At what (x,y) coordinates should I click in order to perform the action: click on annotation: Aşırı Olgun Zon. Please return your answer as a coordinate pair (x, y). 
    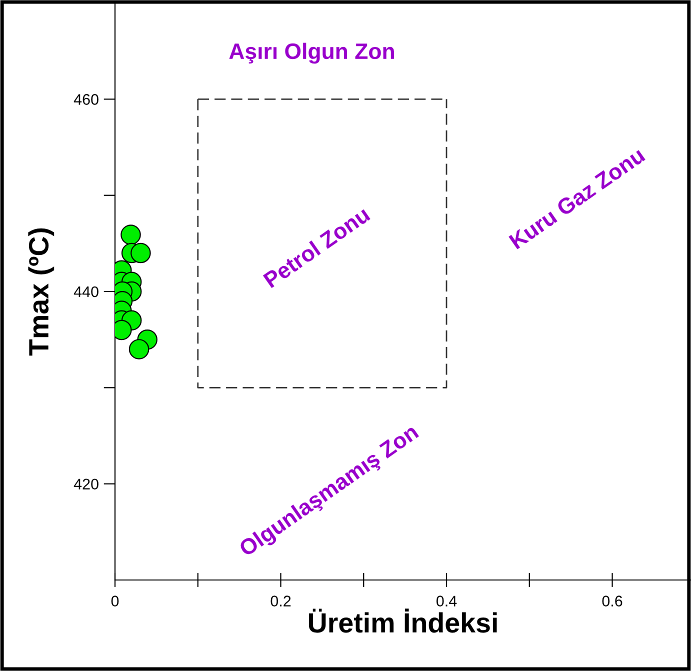
    Looking at the image, I should click on (311, 53).